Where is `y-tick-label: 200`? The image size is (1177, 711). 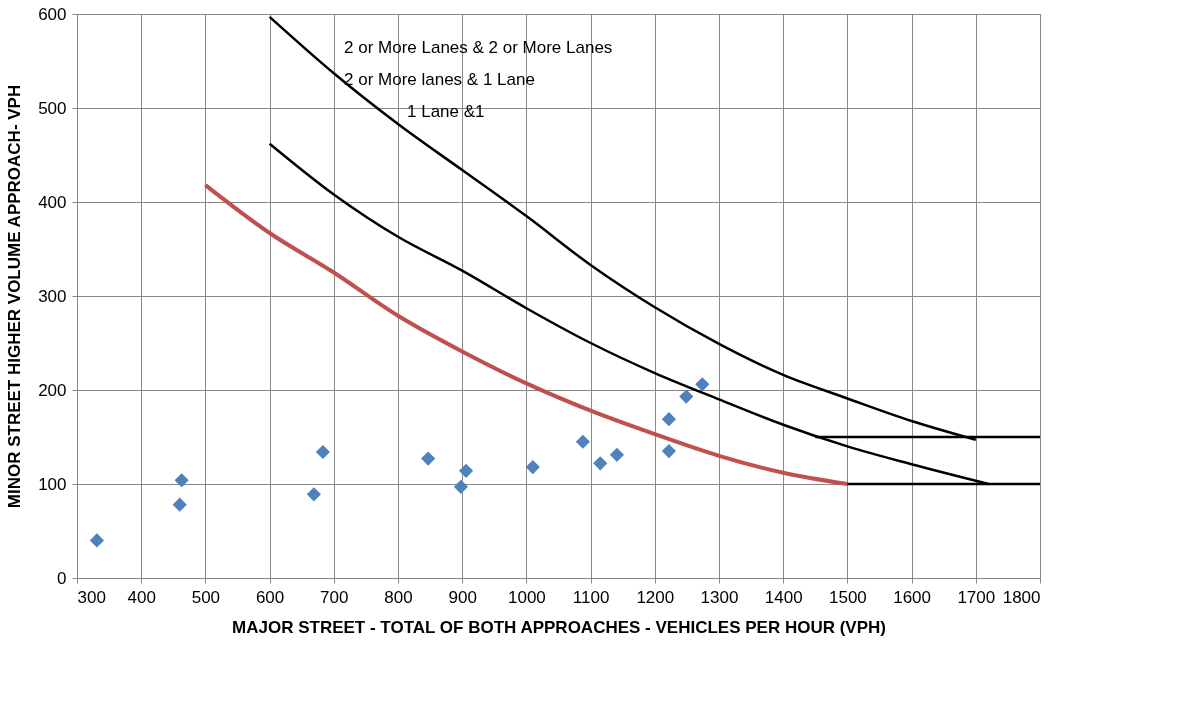 y-tick-label: 200 is located at coordinates (52, 390).